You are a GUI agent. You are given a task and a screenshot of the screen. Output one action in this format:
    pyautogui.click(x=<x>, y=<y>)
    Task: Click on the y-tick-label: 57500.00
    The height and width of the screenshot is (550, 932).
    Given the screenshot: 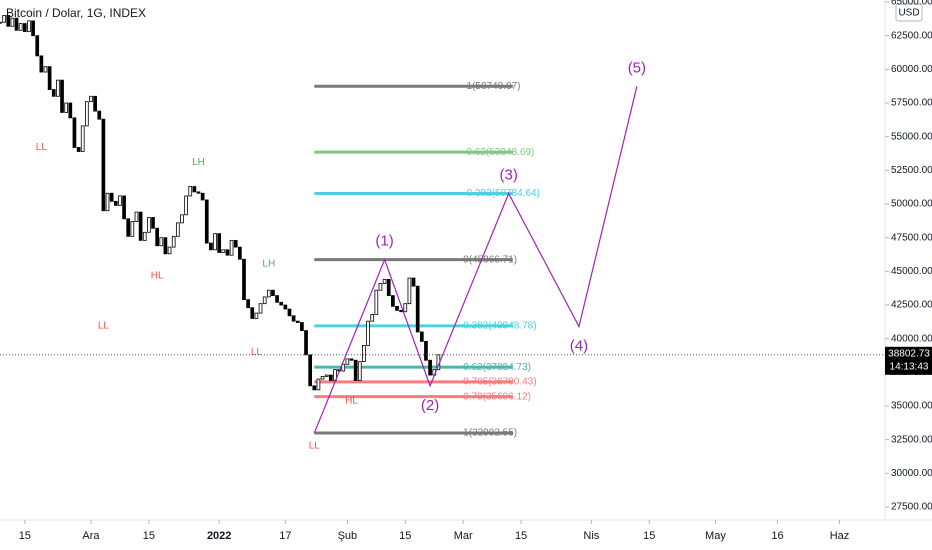 What is the action you would take?
    pyautogui.click(x=911, y=103)
    